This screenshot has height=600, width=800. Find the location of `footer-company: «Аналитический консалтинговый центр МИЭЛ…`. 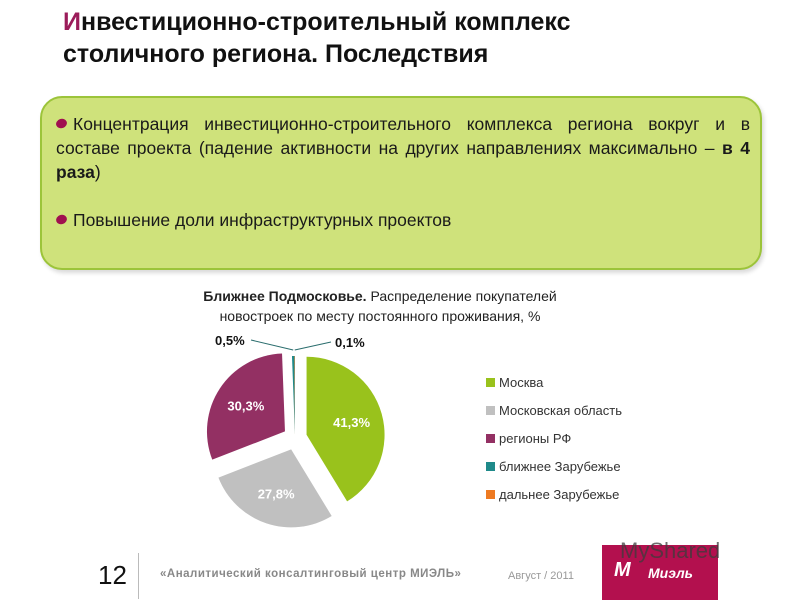

footer-company: «Аналитический консалтинговый центр МИЭЛ… is located at coordinates (311, 574).